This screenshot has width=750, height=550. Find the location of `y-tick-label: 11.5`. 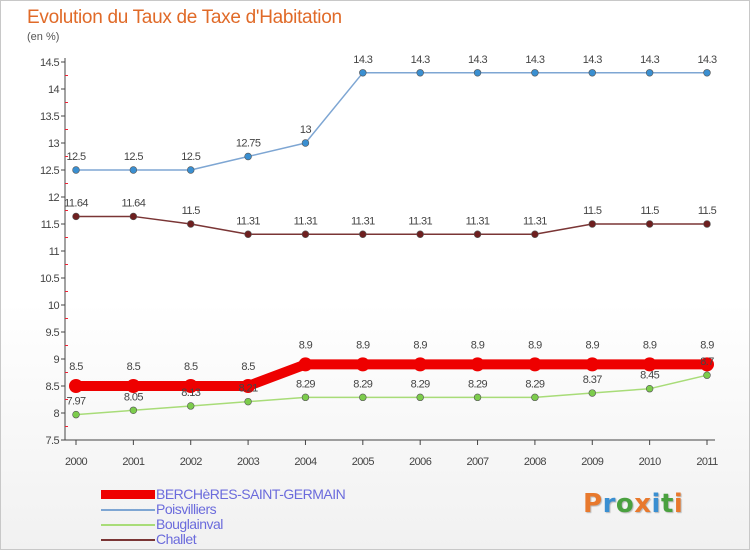

y-tick-label: 11.5 is located at coordinates (50, 225).